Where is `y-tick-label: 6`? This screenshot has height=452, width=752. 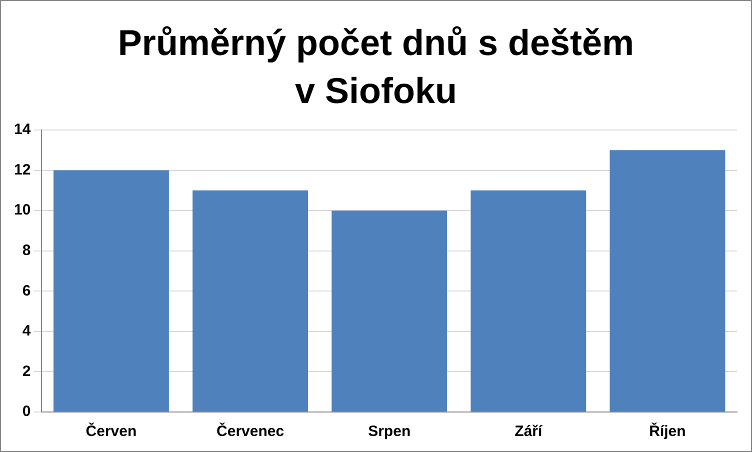
y-tick-label: 6 is located at coordinates (26, 291).